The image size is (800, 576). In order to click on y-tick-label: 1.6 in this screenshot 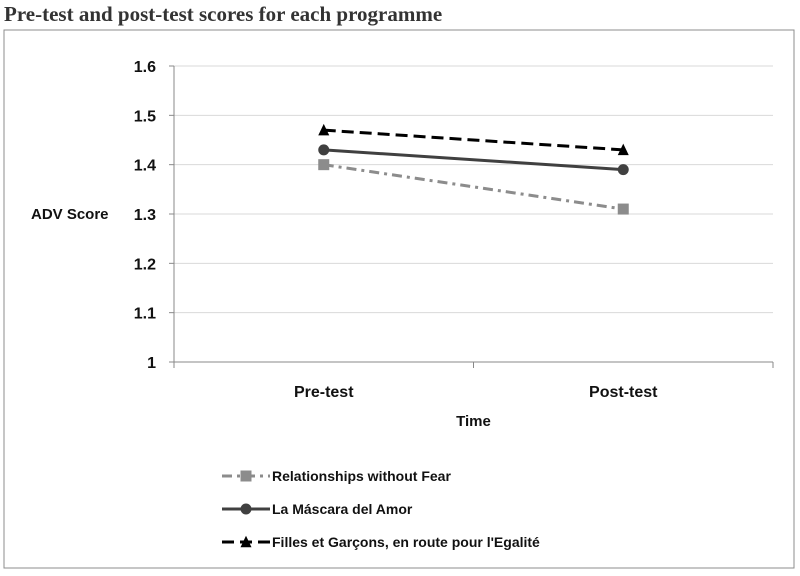, I will do `click(145, 67)`.